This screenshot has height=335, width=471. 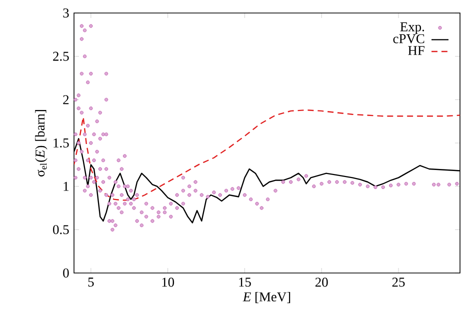 What do you see at coordinates (245, 282) in the screenshot?
I see `x-tick-label: 15` at bounding box center [245, 282].